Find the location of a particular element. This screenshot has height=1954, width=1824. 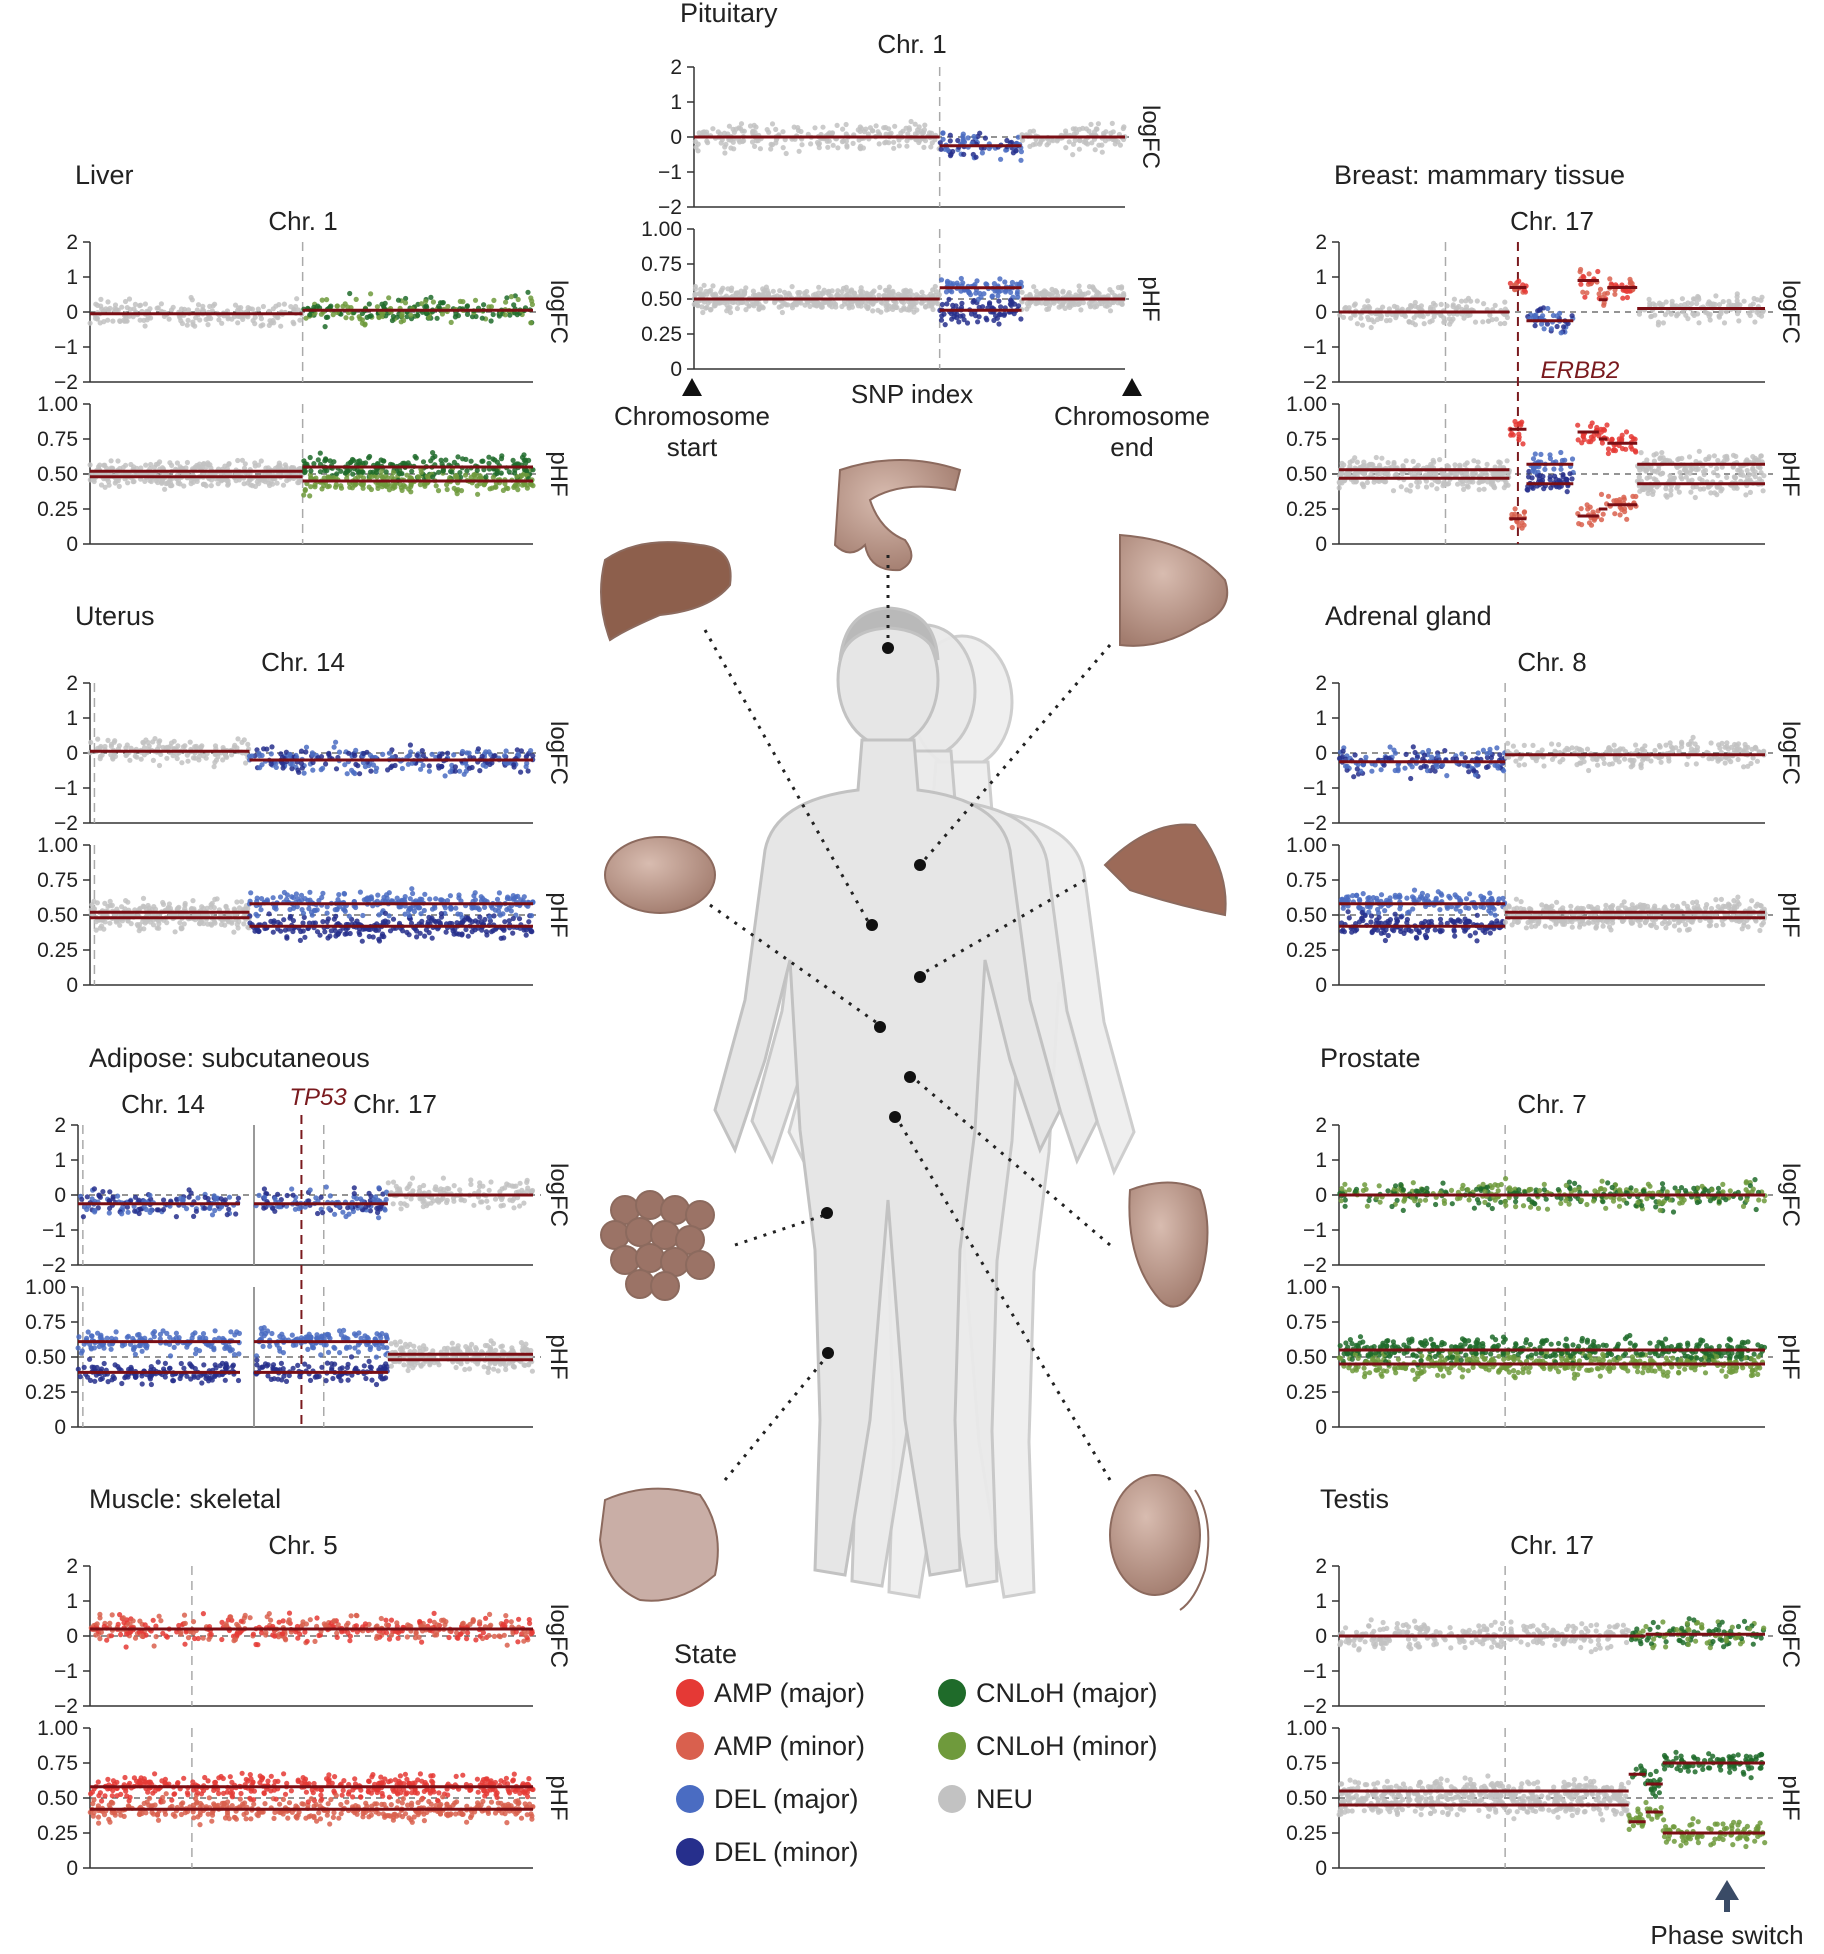

legend-label-6: DEL (minor) is located at coordinates (786, 1852).